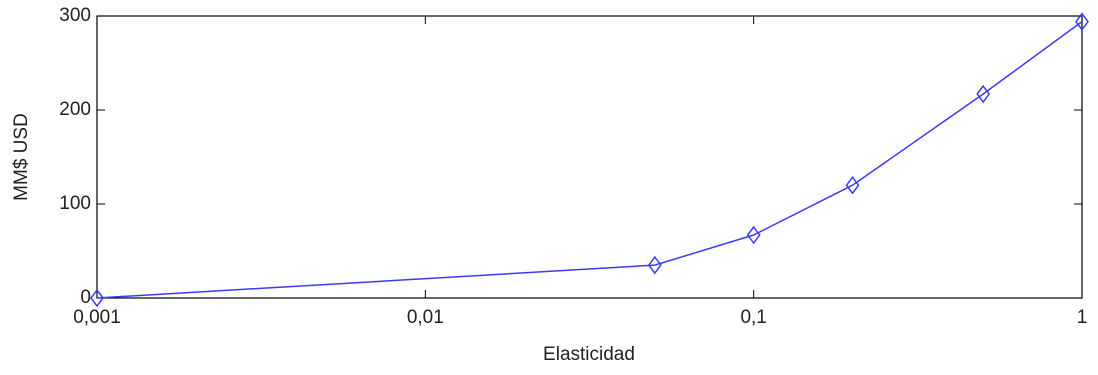  Describe the element at coordinates (589, 354) in the screenshot. I see `x-axis-label: Elasticidad` at that location.